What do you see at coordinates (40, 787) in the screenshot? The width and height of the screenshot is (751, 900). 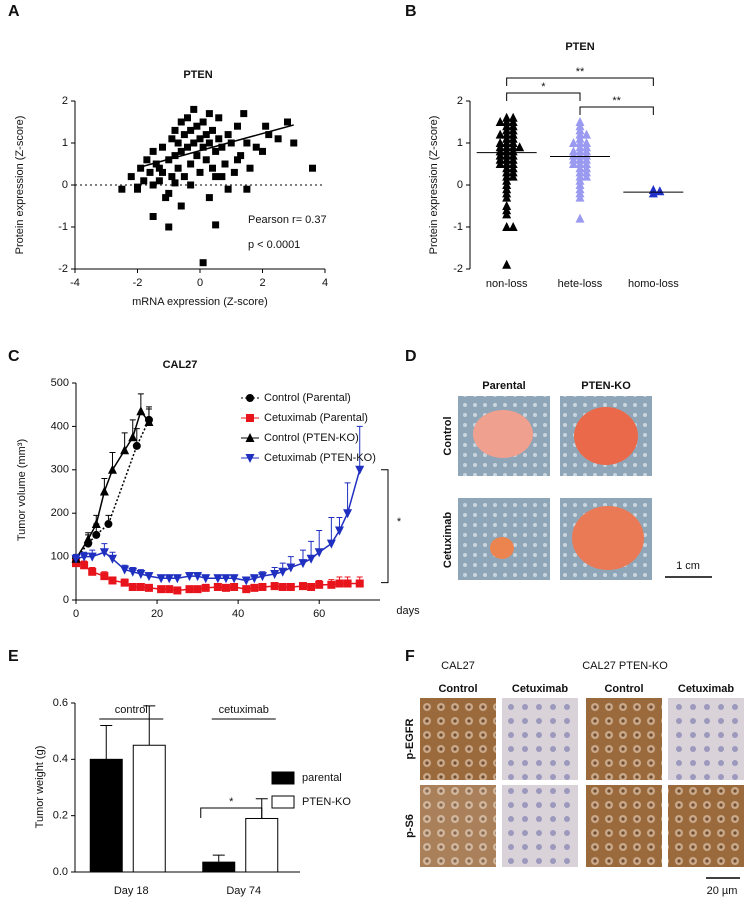 I see `y-axis-title: Tumor weight (g)` at bounding box center [40, 787].